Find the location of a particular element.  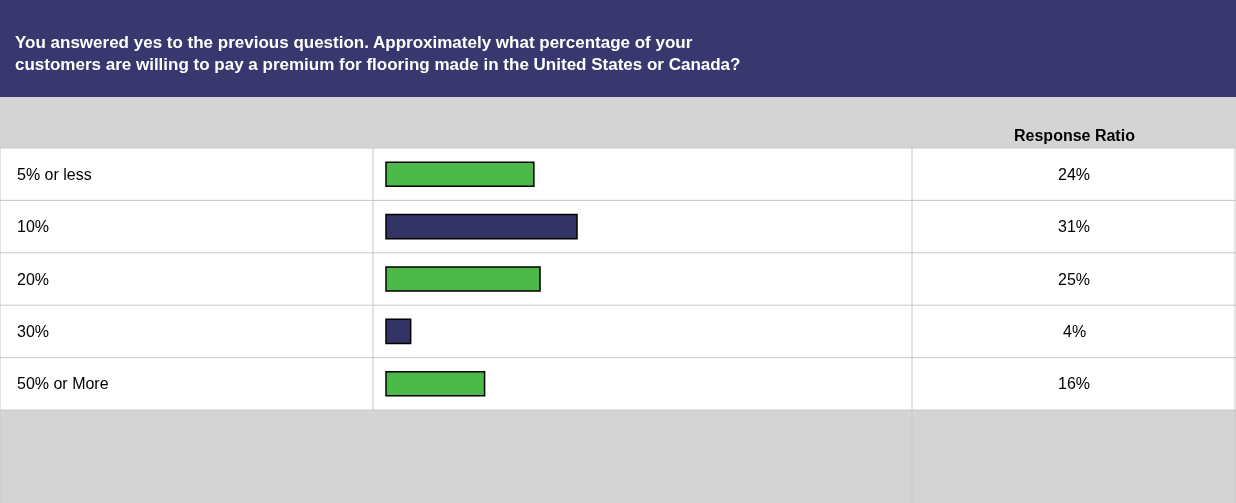

data-label: 25% is located at coordinates (1074, 279).